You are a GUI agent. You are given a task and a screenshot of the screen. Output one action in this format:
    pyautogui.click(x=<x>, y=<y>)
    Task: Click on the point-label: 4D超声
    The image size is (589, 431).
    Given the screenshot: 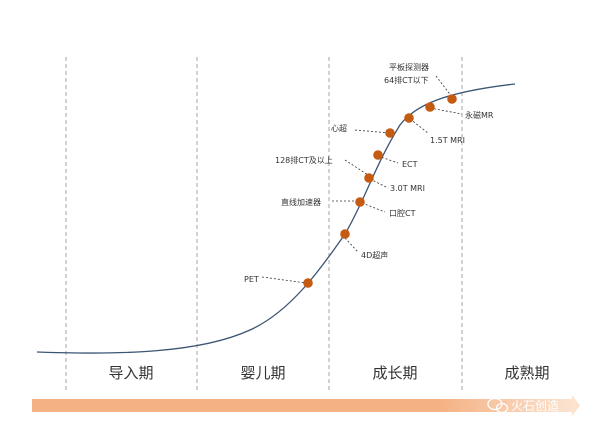 What is the action you would take?
    pyautogui.click(x=374, y=255)
    